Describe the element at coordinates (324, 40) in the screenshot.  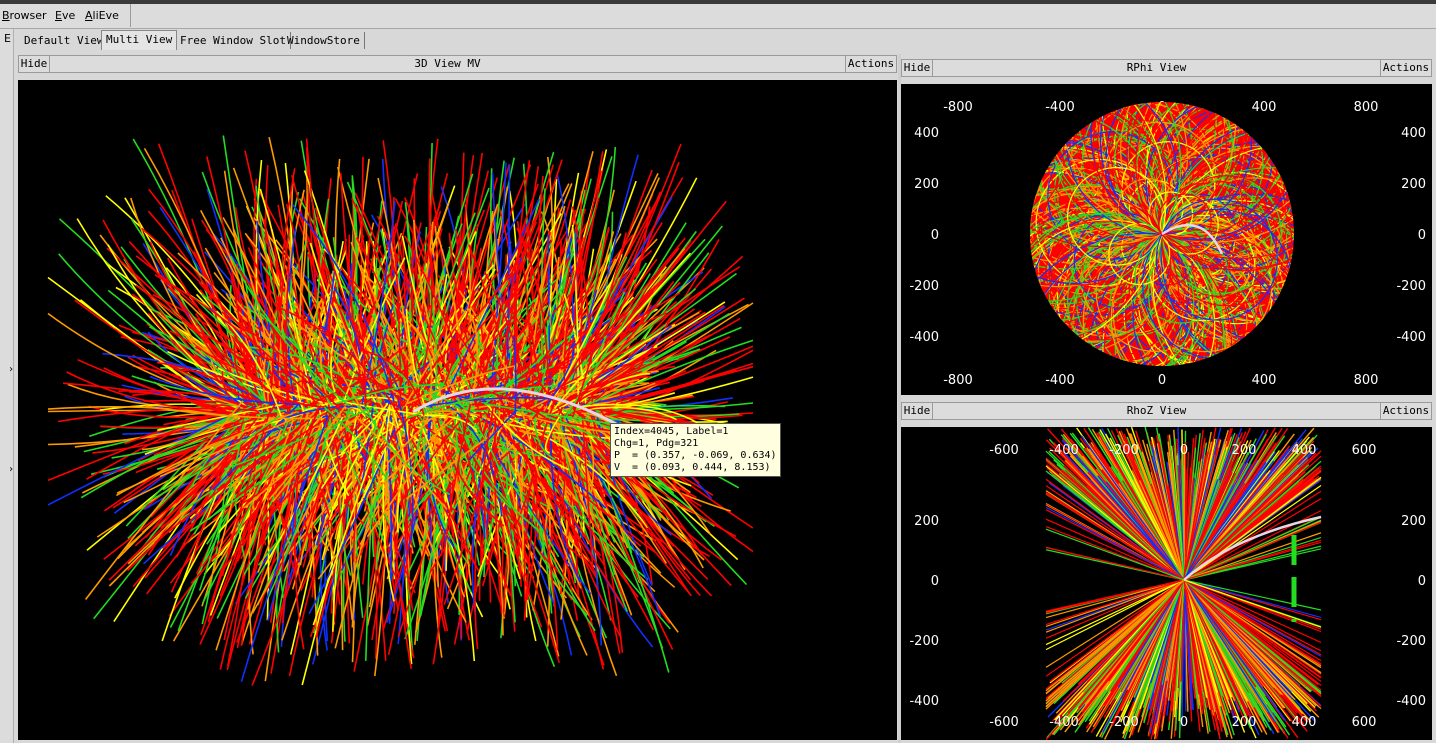
I see `tab-windowstore: WindowStore` at that location.